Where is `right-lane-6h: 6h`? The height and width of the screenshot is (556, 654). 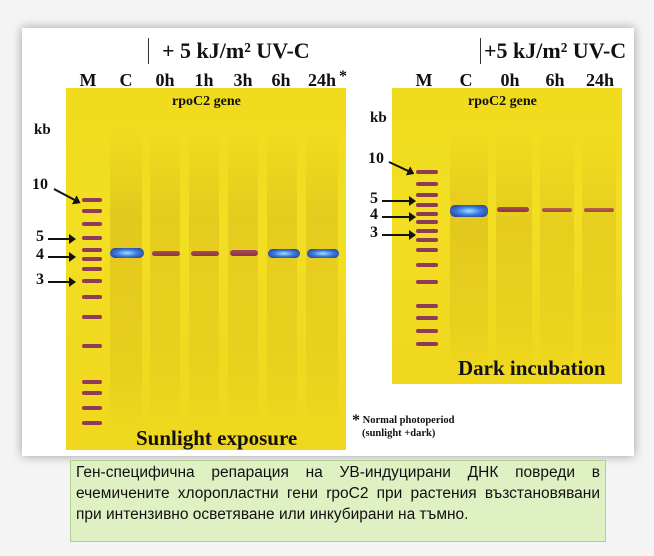 right-lane-6h: 6h is located at coordinates (555, 80).